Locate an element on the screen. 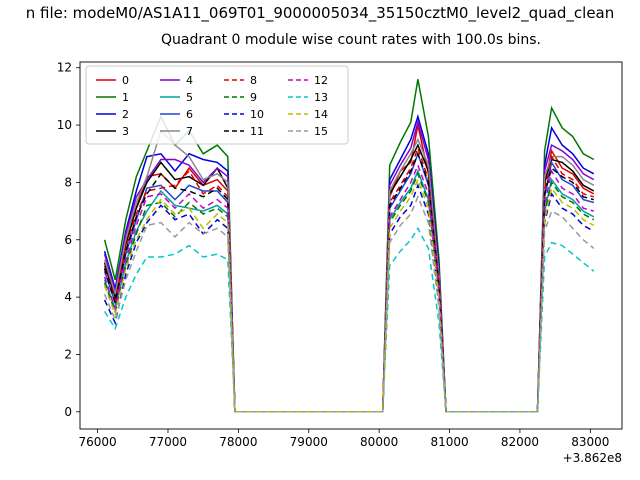 The image size is (640, 480). y-tick-label: 0 is located at coordinates (68, 412).